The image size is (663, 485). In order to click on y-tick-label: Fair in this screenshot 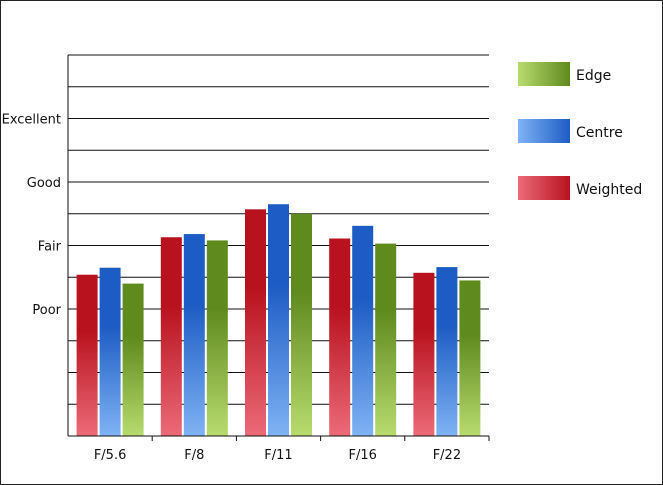, I will do `click(50, 247)`.